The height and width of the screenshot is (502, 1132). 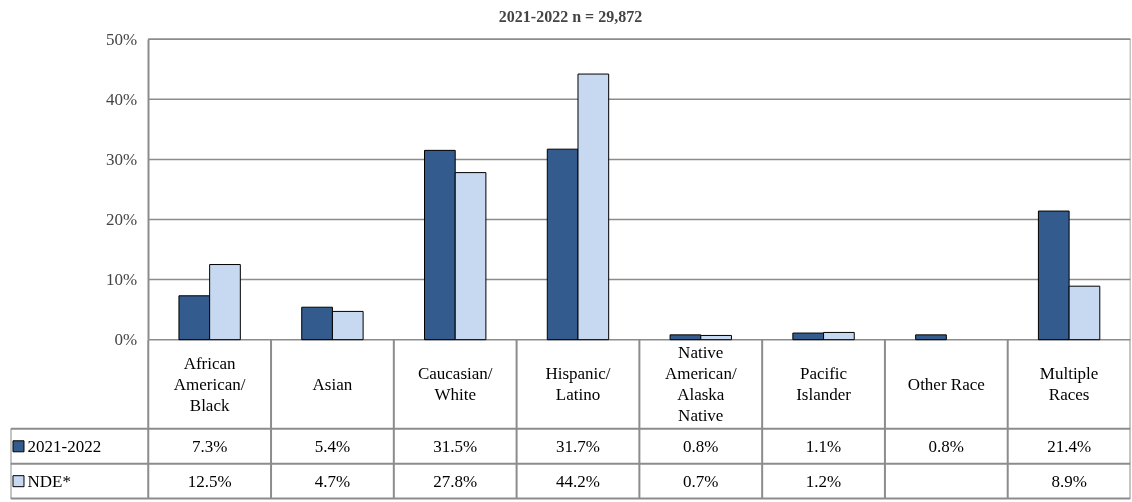 What do you see at coordinates (946, 384) in the screenshot?
I see `x-tick-label: Other Race` at bounding box center [946, 384].